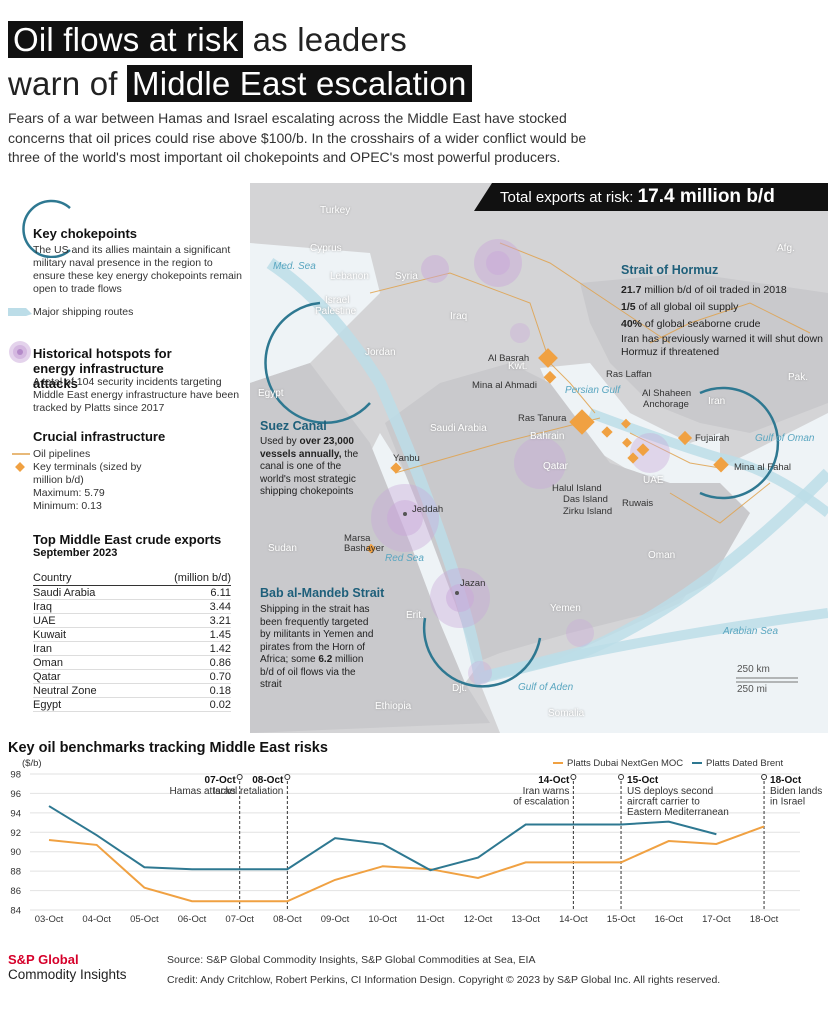 This screenshot has width=828, height=1018. What do you see at coordinates (248, 791) in the screenshot?
I see `event-text: Israel retaliation` at bounding box center [248, 791].